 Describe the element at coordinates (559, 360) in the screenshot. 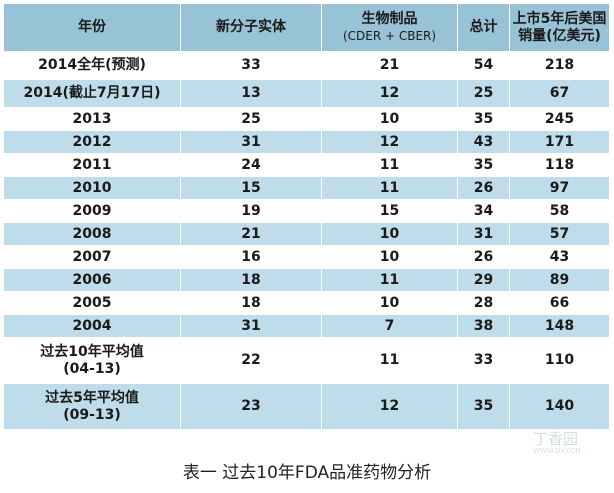

I see `cell-sales: 110` at that location.